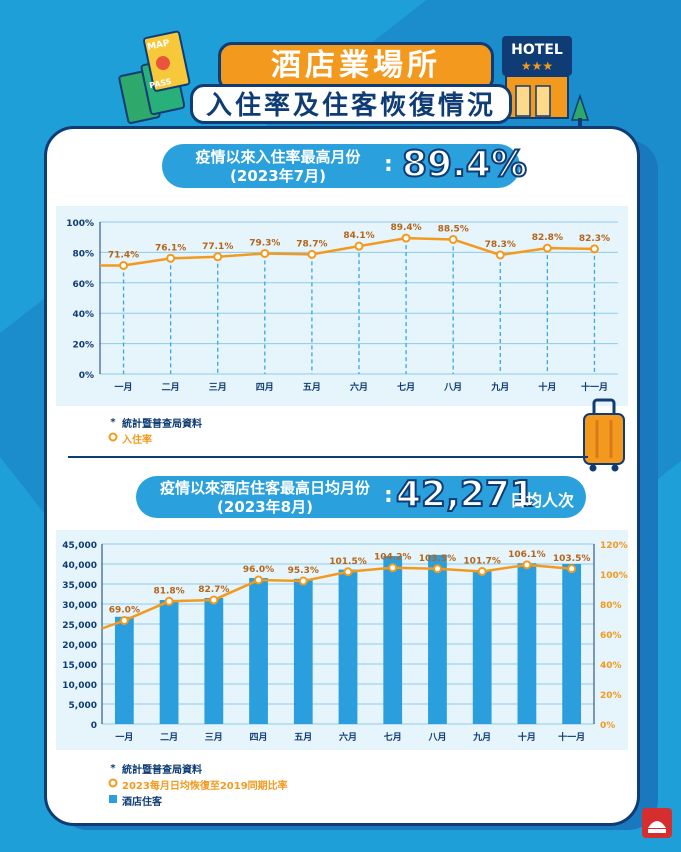  Describe the element at coordinates (83, 346) in the screenshot. I see `y-tick-label: 20%` at that location.